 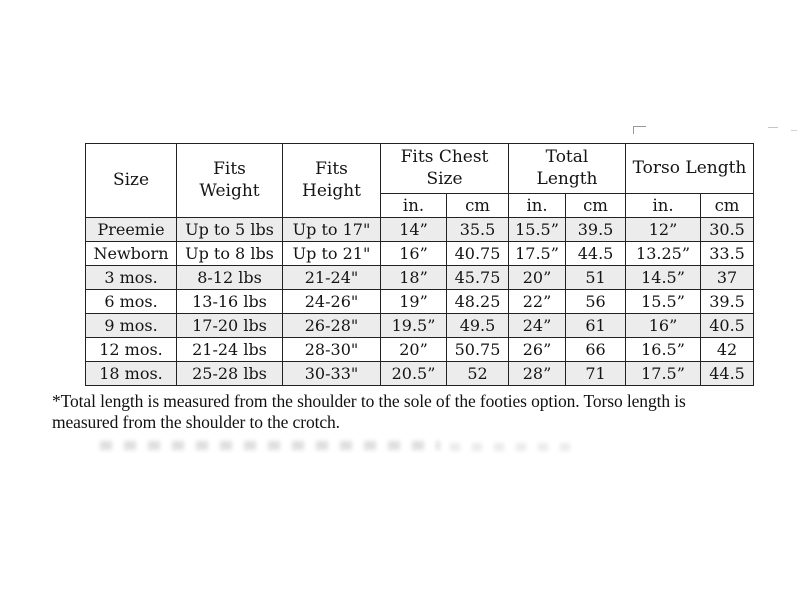 I want to click on cell-fits-height: Up to 17", so click(x=331, y=229).